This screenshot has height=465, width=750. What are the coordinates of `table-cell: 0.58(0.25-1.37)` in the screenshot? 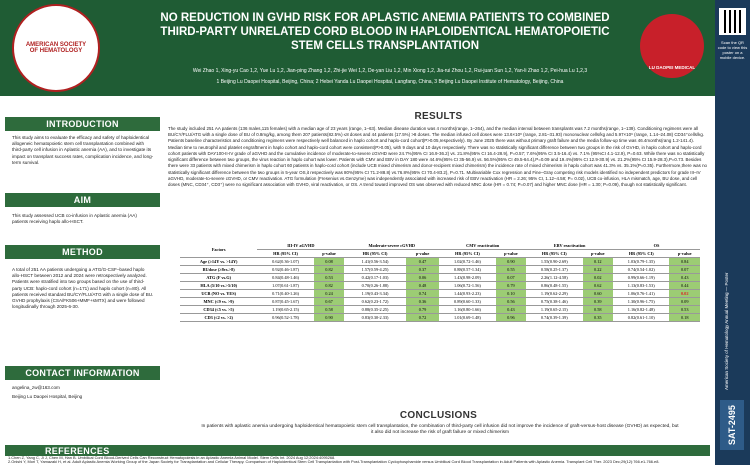 It's located at (554, 269).